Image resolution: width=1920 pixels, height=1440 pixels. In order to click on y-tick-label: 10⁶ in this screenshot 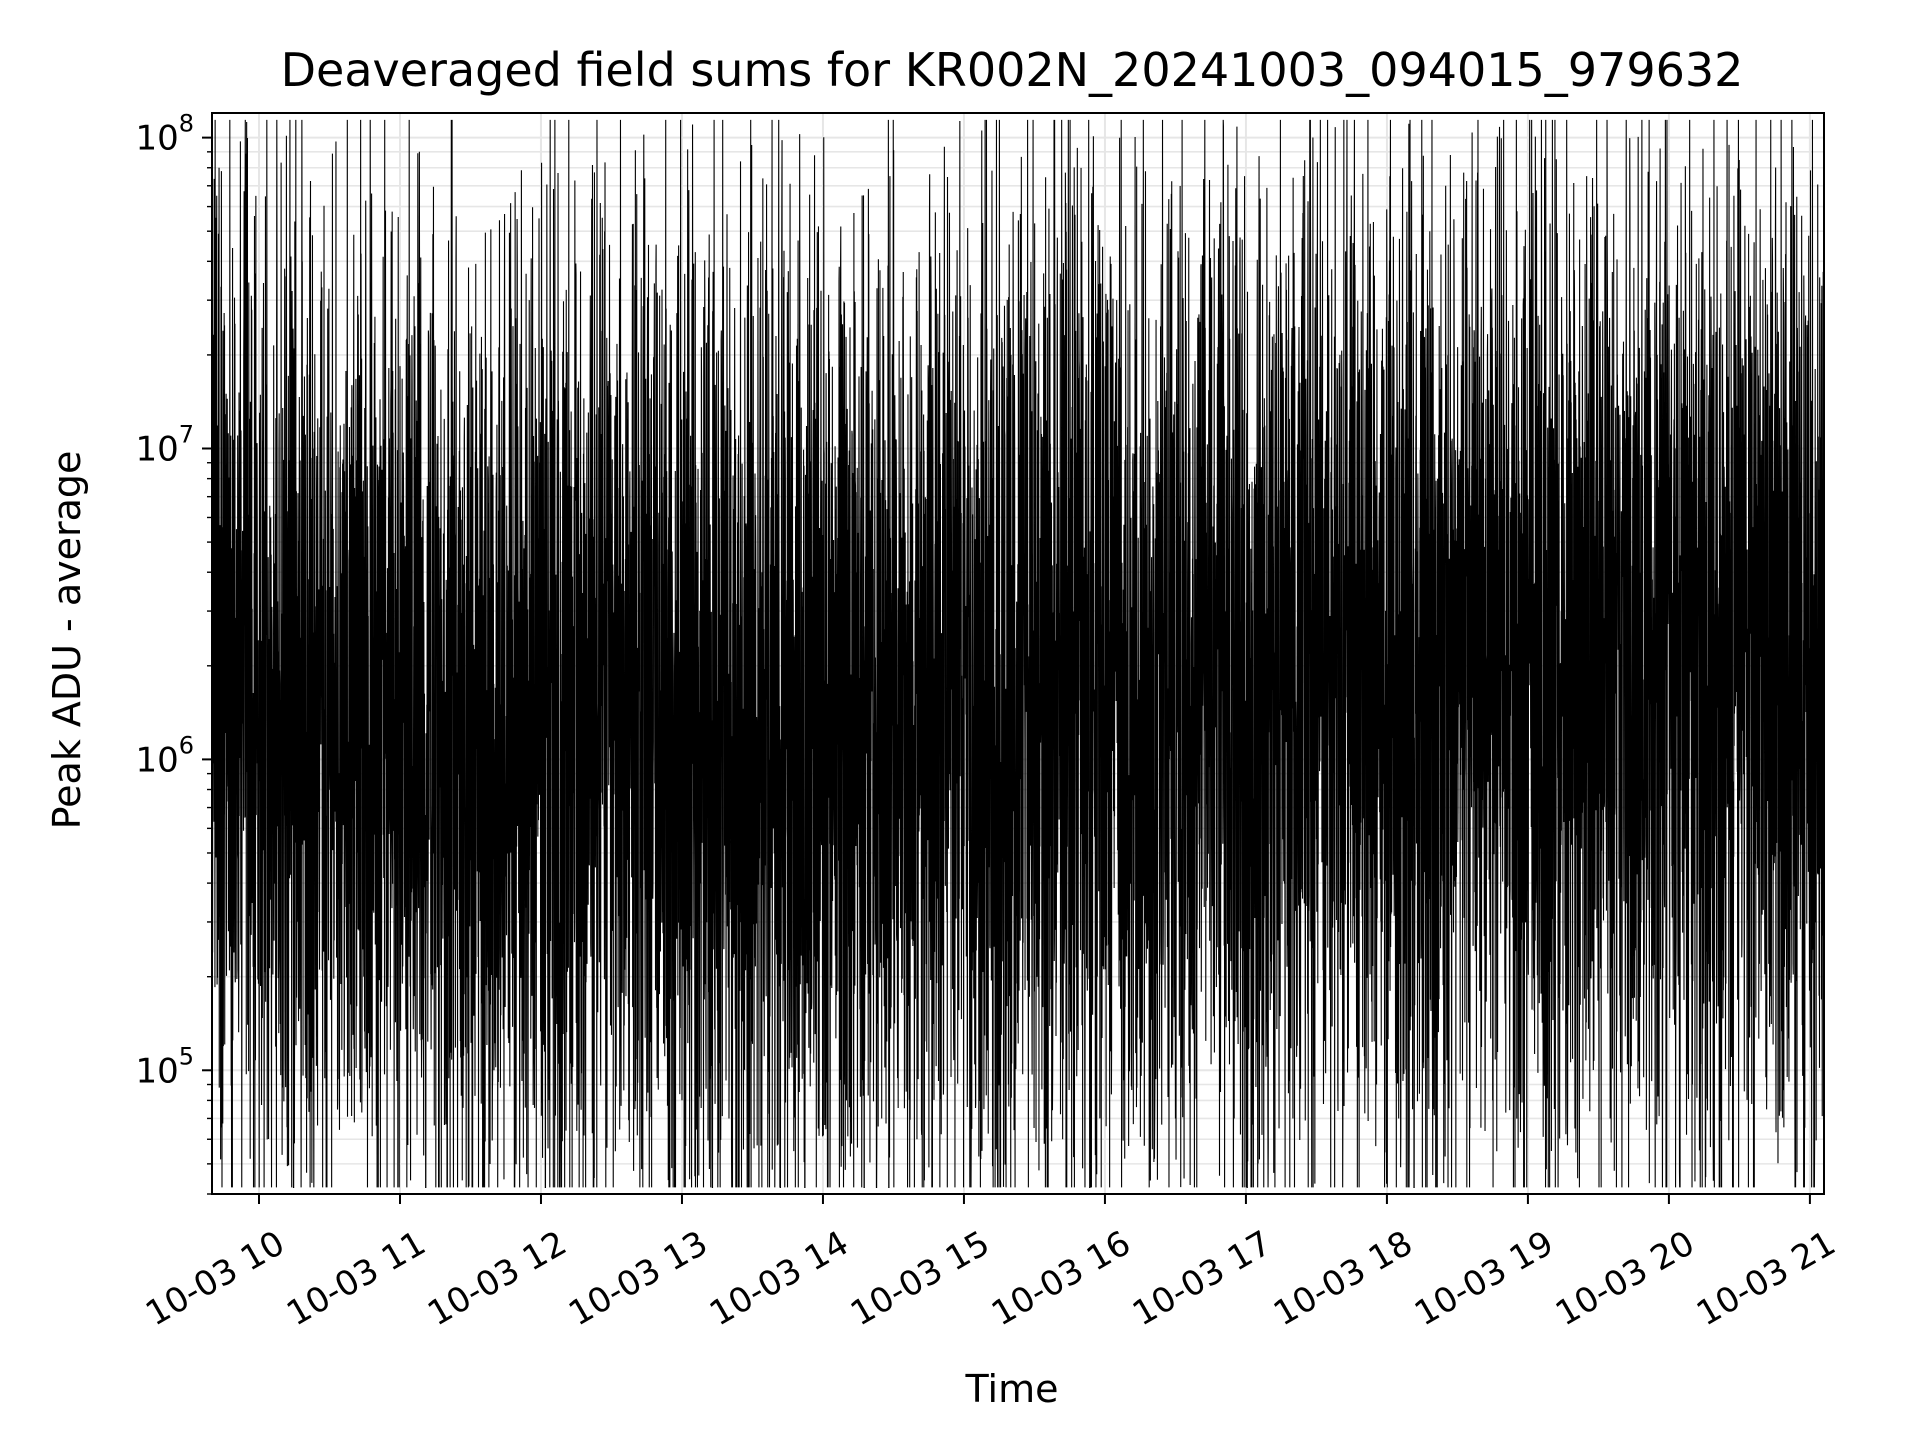, I will do `click(164, 755)`.